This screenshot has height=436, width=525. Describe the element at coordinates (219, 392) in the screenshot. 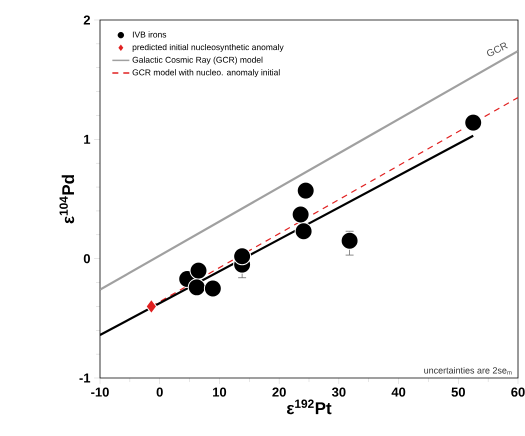

I see `x-tick-label: 10` at that location.